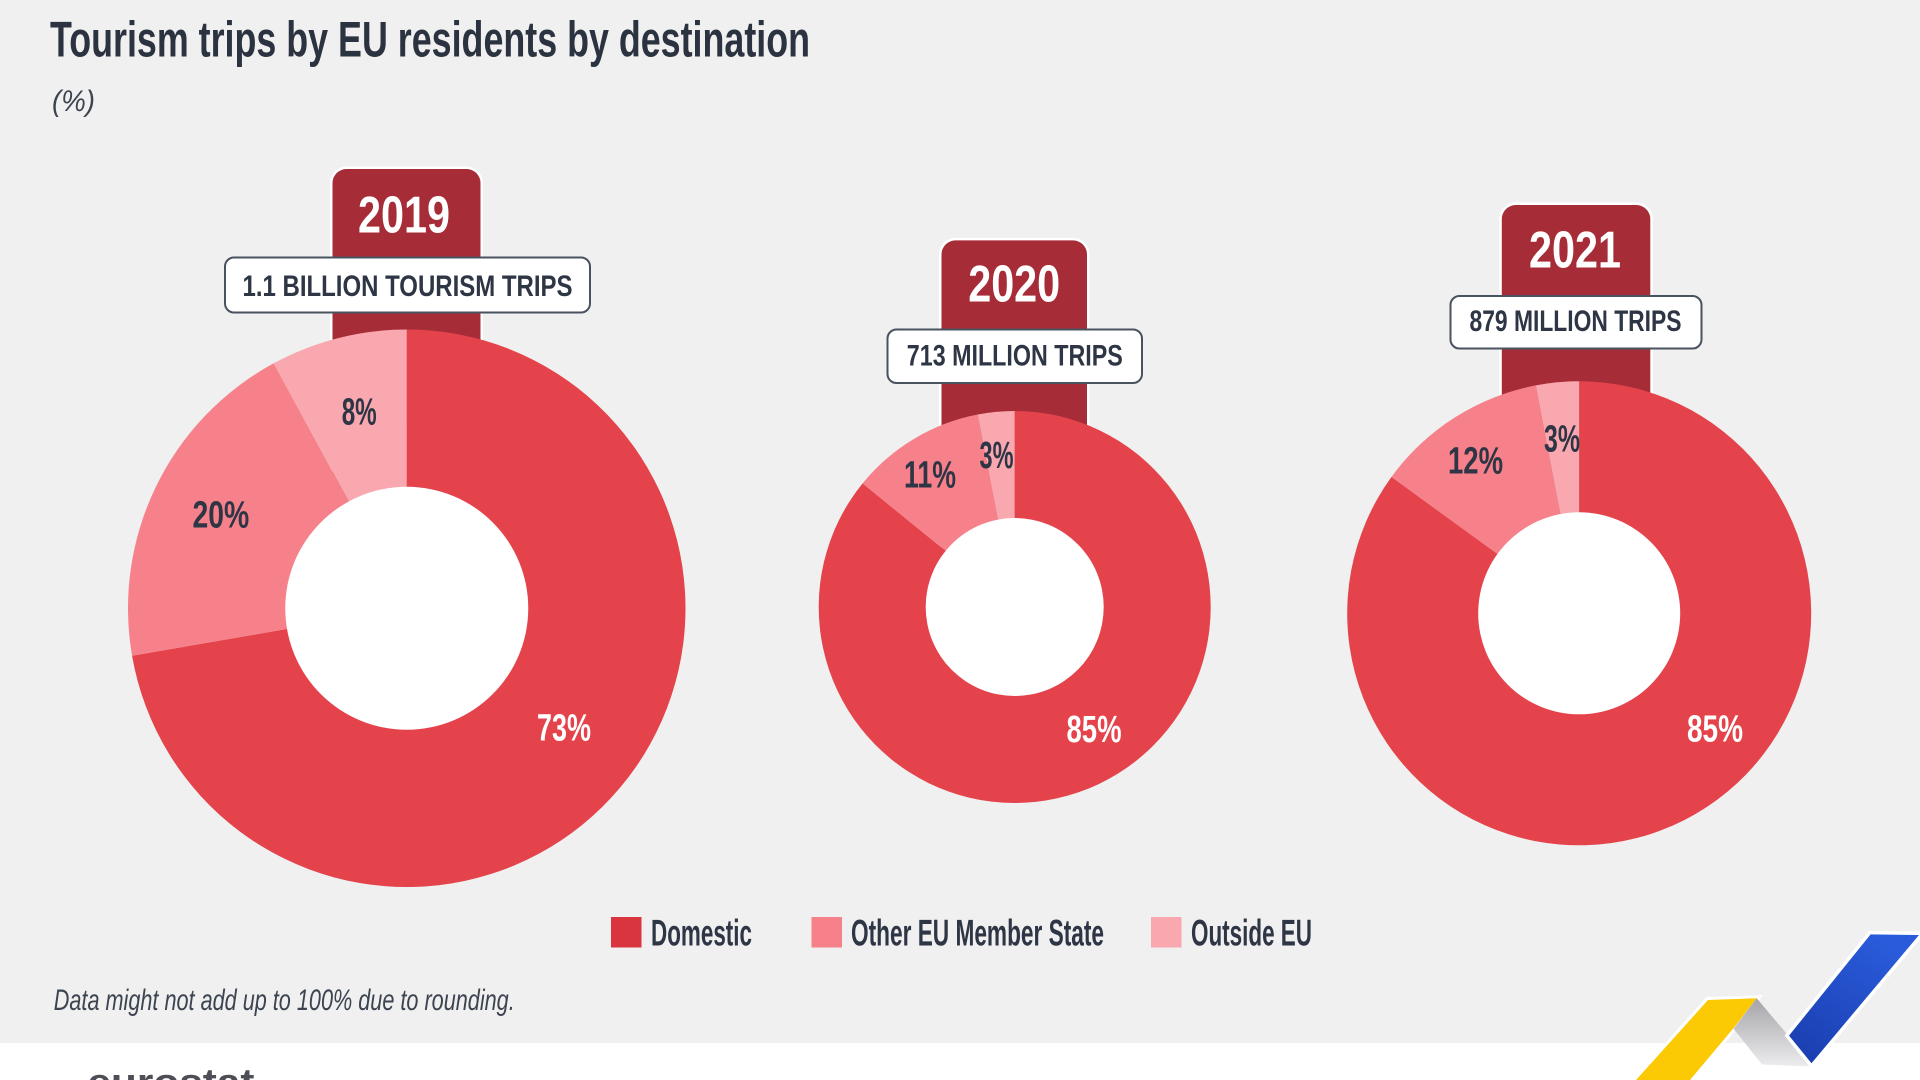 Image resolution: width=1920 pixels, height=1080 pixels. What do you see at coordinates (1014, 285) in the screenshot?
I see `svg-text: 2020` at bounding box center [1014, 285].